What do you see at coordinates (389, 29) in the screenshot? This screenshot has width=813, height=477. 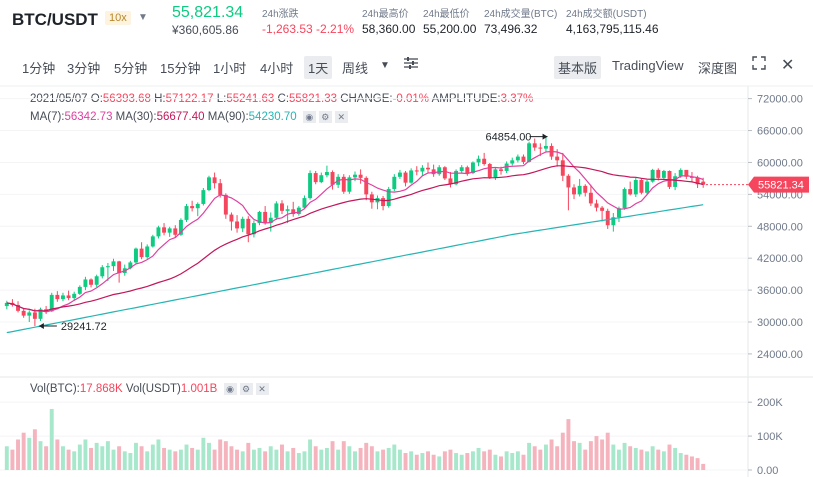 I see `stat-high-value: 58,360.00` at bounding box center [389, 29].